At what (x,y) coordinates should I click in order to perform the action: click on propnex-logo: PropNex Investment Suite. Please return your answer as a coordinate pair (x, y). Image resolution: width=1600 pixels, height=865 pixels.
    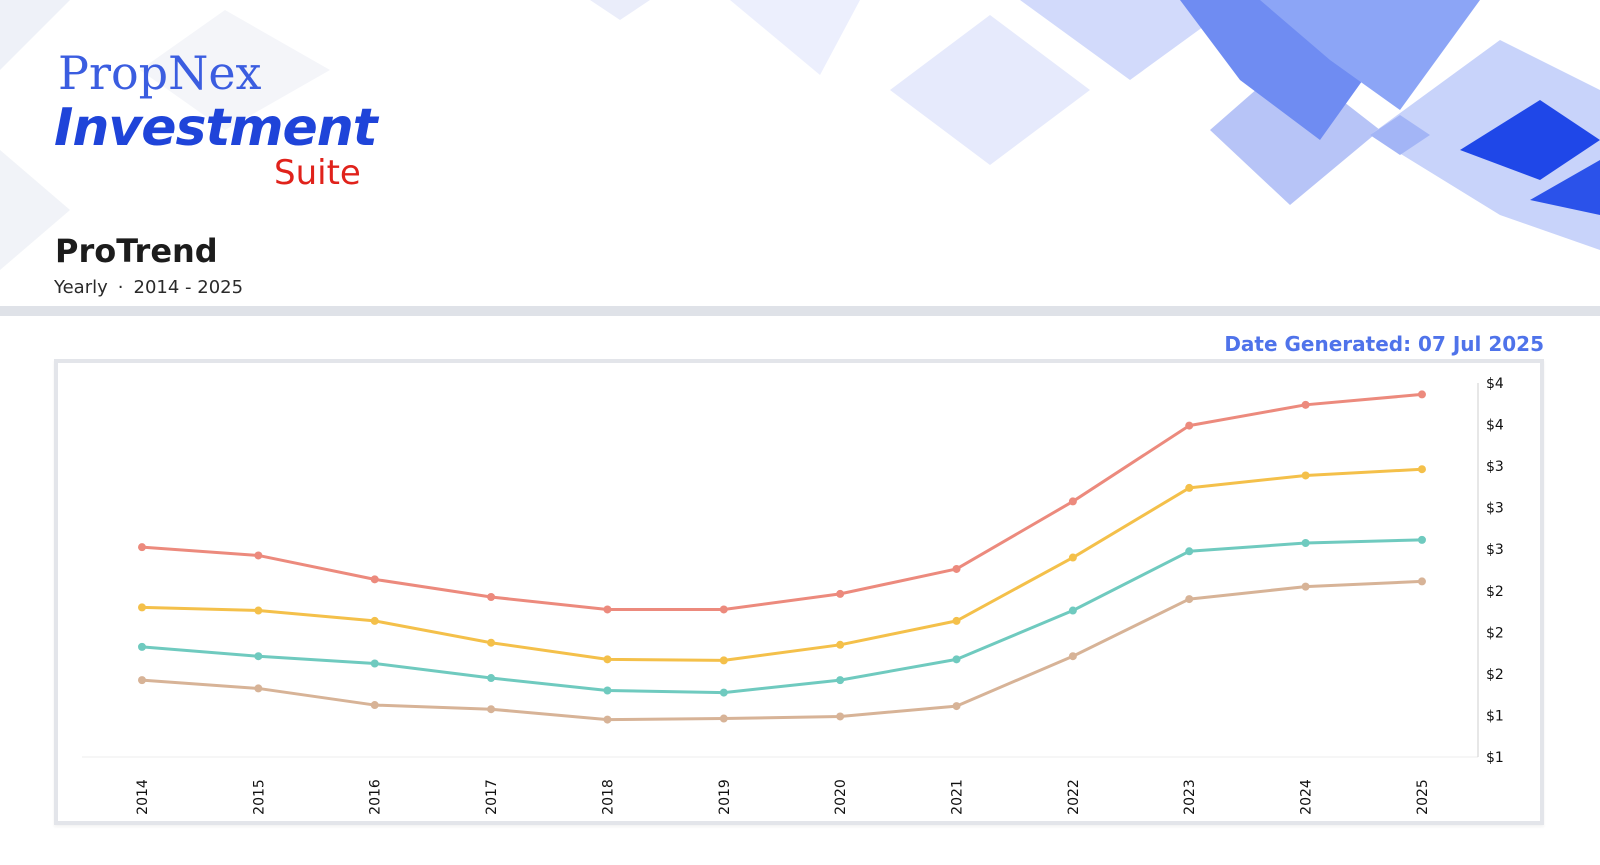
    Looking at the image, I should click on (219, 121).